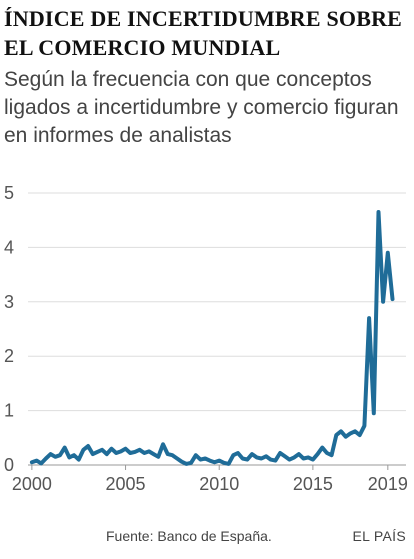 The image size is (414, 559). What do you see at coordinates (9, 356) in the screenshot?
I see `y-tick-label: 2` at bounding box center [9, 356].